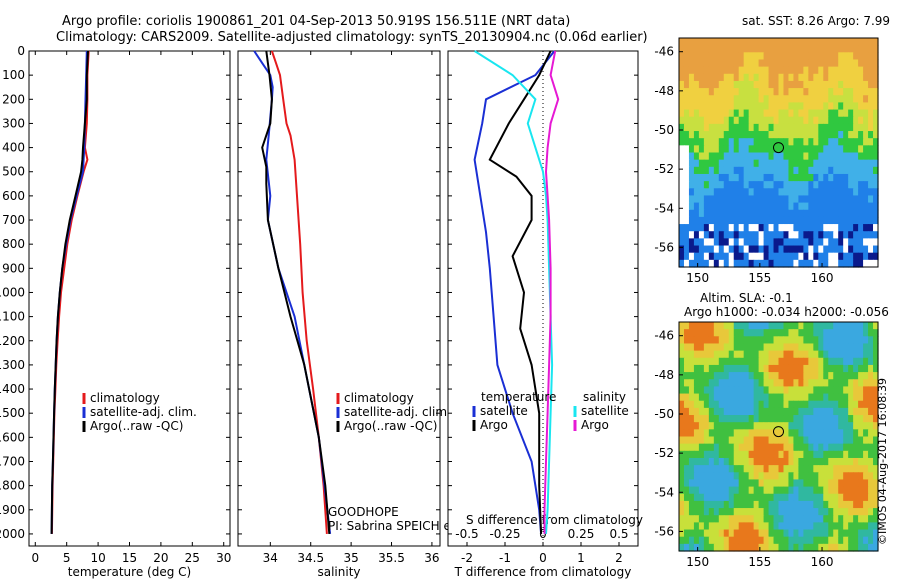  What do you see at coordinates (664, 91) in the screenshot?
I see `map-y-tick-label: -48` at bounding box center [664, 91].